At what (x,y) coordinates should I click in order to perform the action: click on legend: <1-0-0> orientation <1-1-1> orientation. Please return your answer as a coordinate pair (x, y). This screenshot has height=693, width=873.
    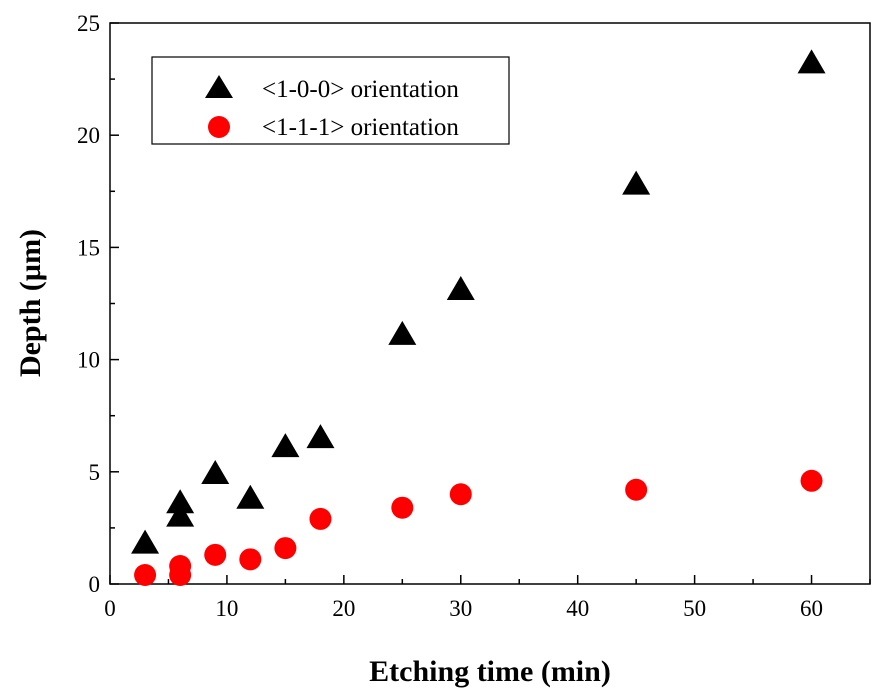
    Looking at the image, I should click on (330, 100).